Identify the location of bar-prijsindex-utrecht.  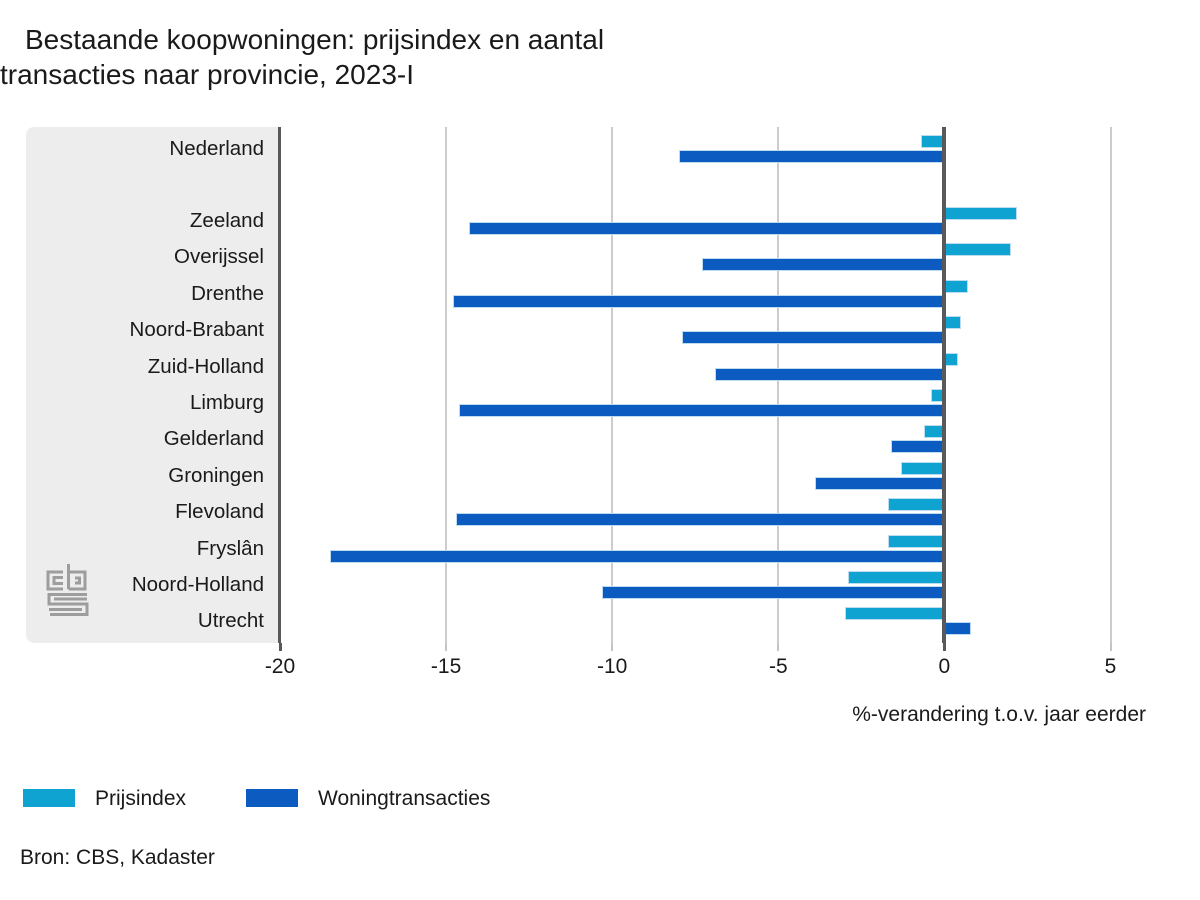
(894, 614).